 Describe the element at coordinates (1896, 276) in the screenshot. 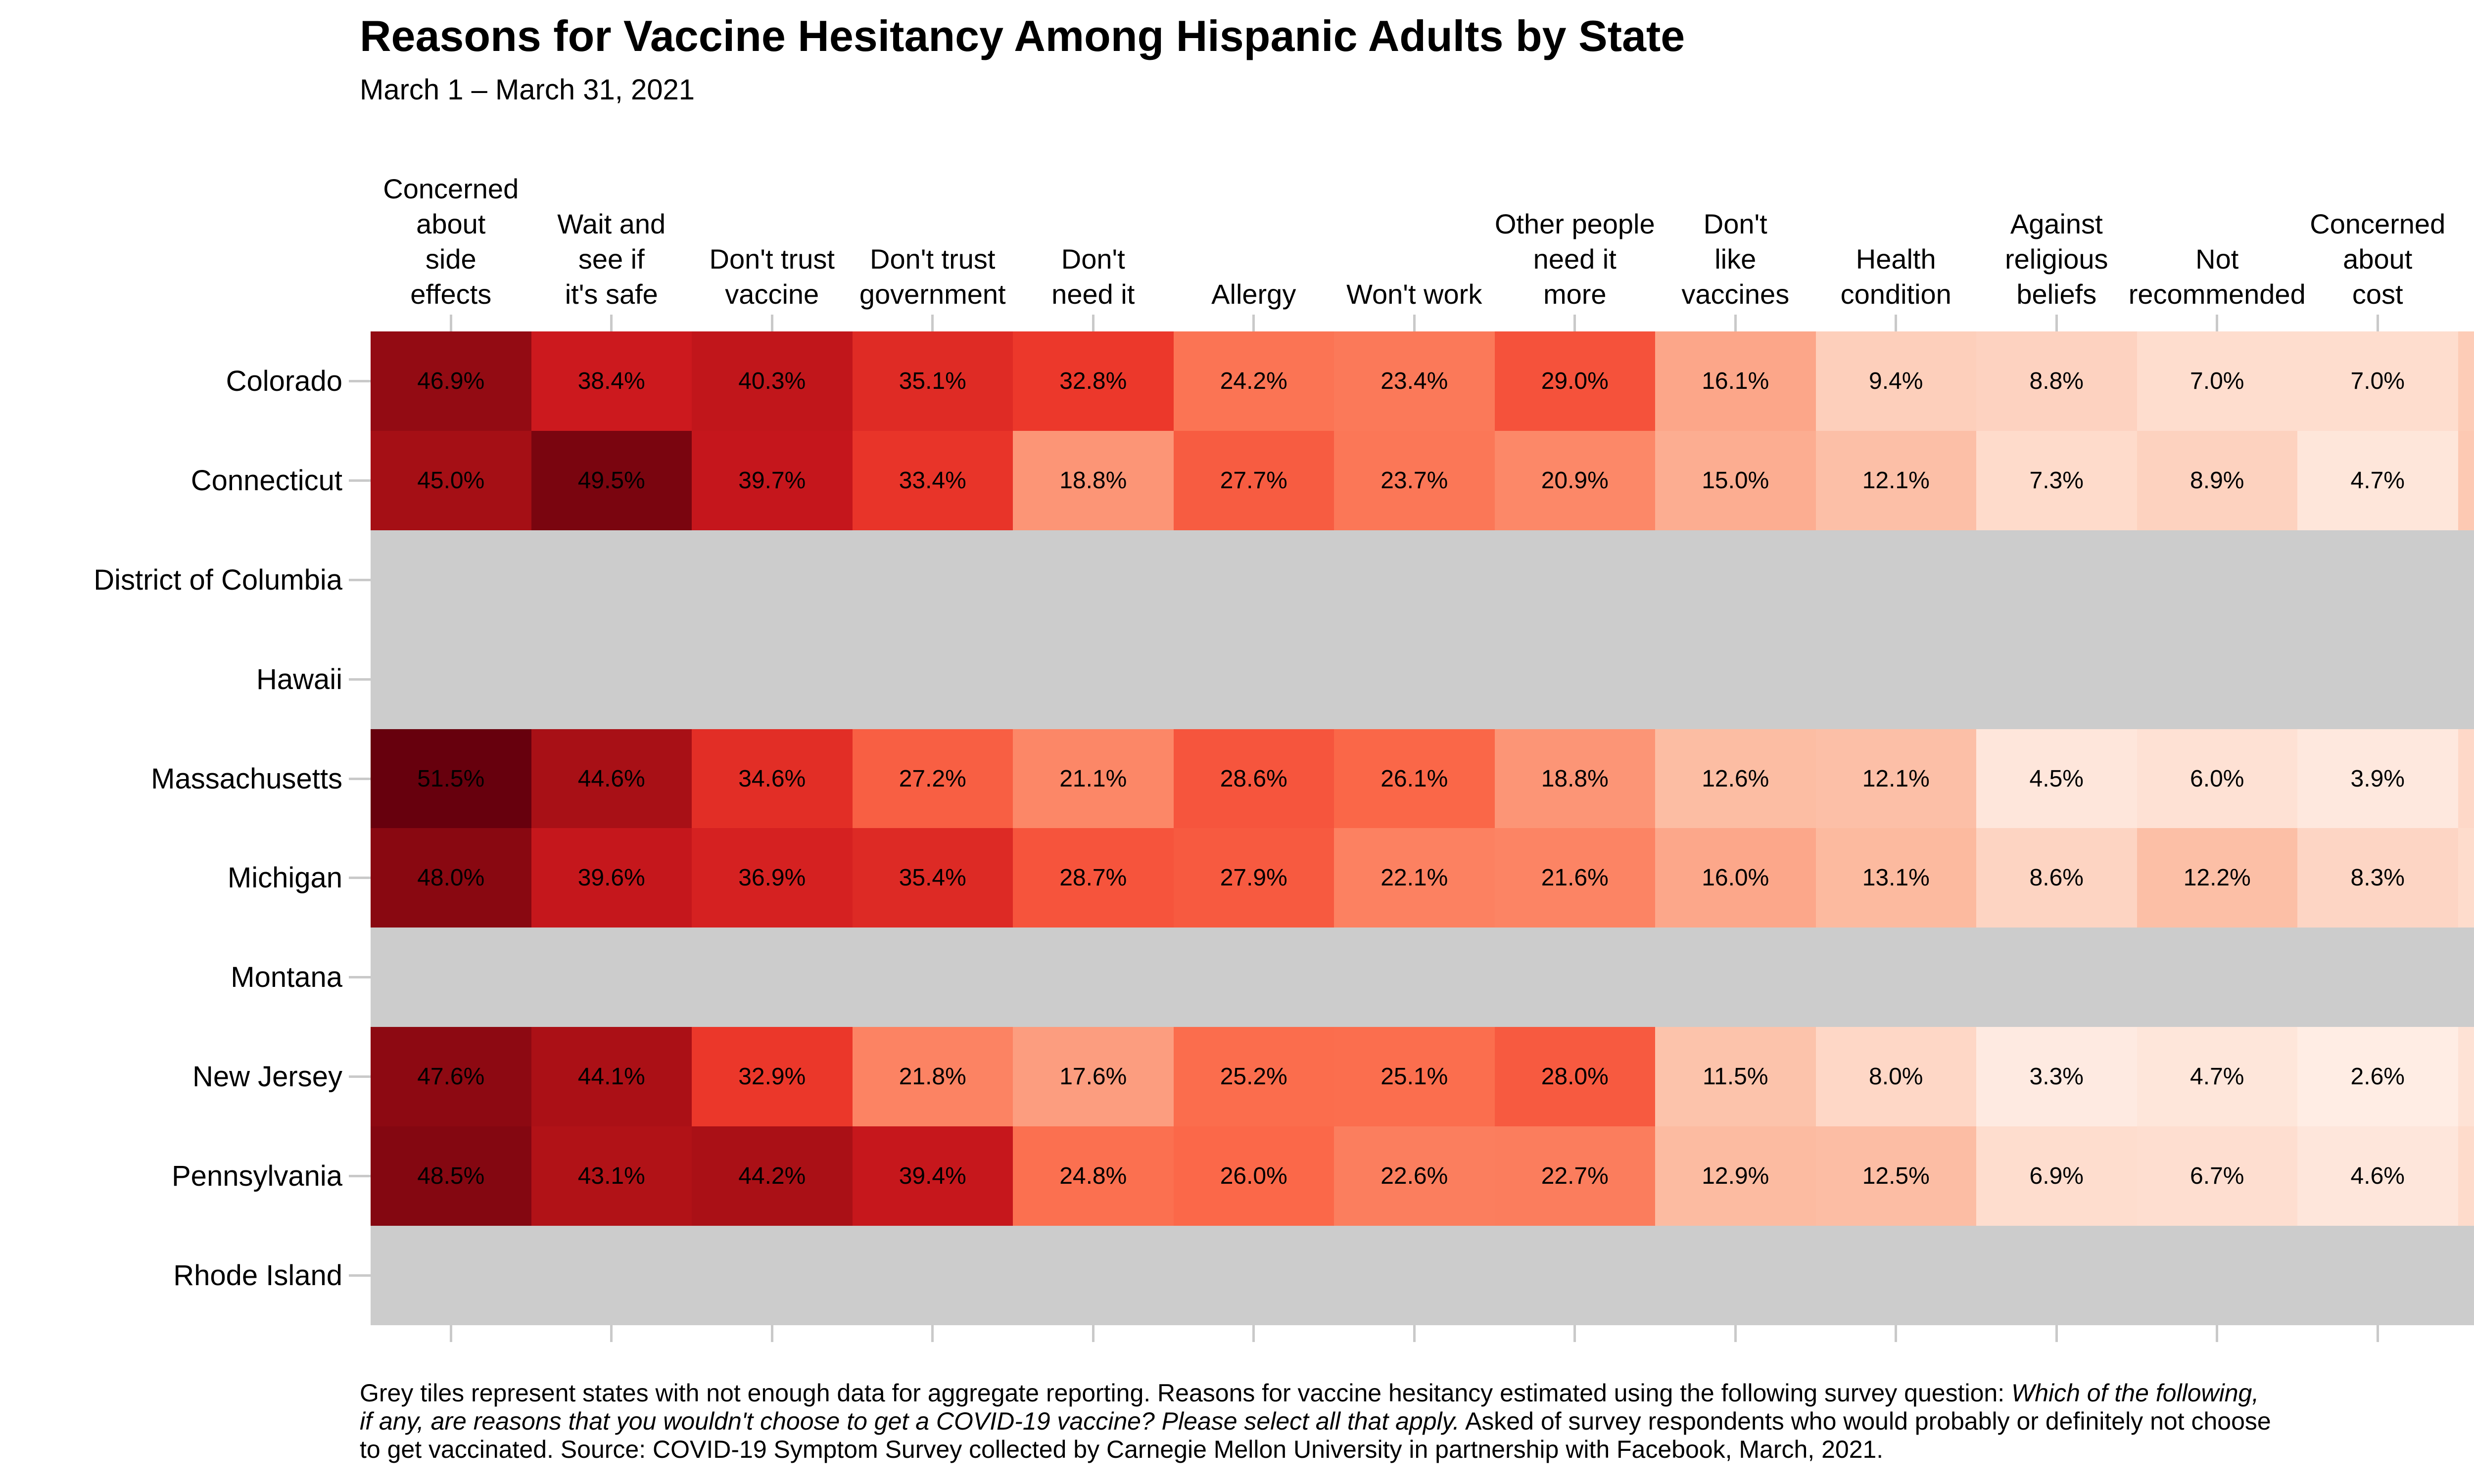

I see `column-header: Health condition` at that location.